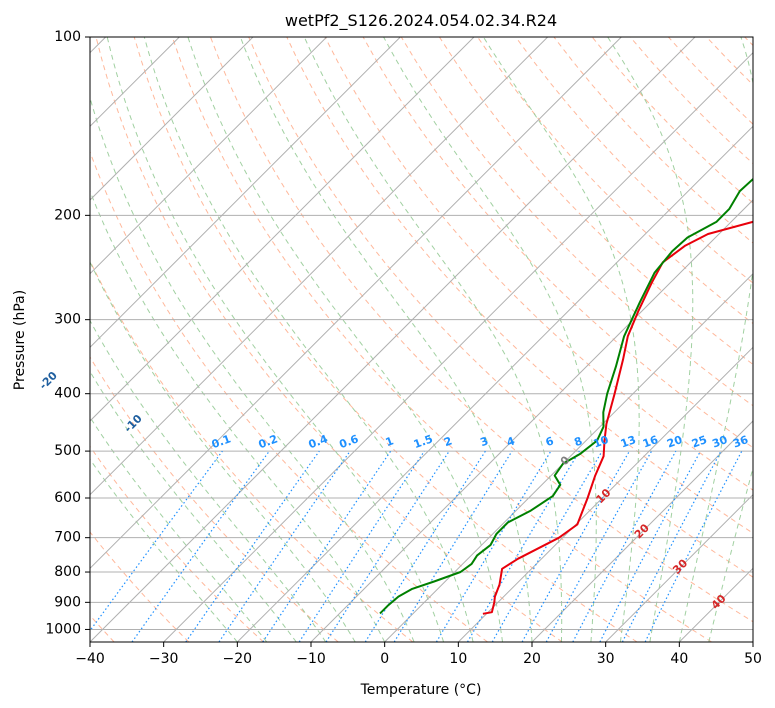  What do you see at coordinates (268, 441) in the screenshot?
I see `mixing-ratio-label: 0.2` at bounding box center [268, 441].